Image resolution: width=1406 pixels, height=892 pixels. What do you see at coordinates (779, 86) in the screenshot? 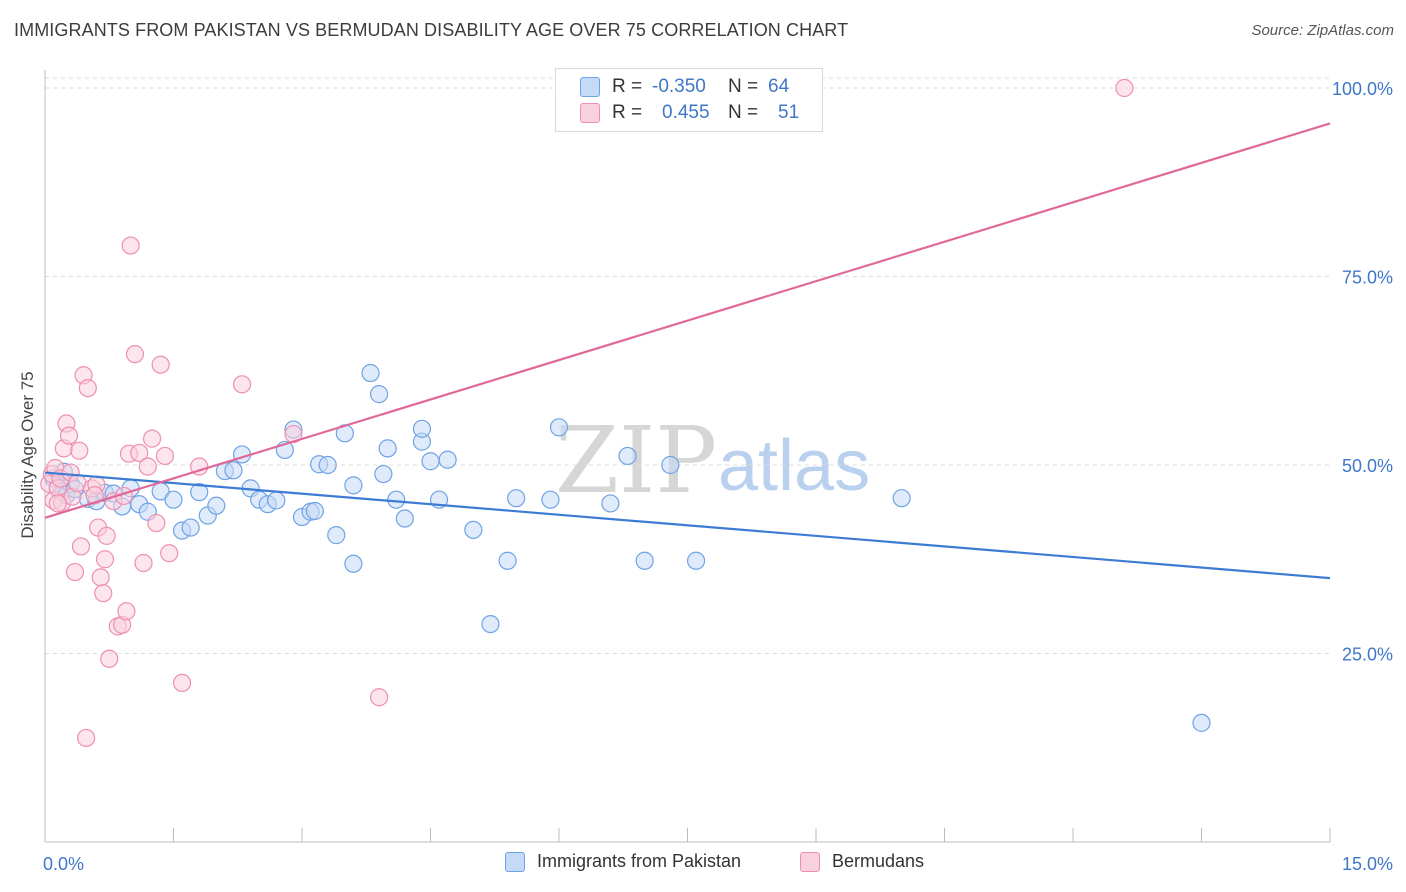
I see `legend-n-value: 64` at bounding box center [779, 86].